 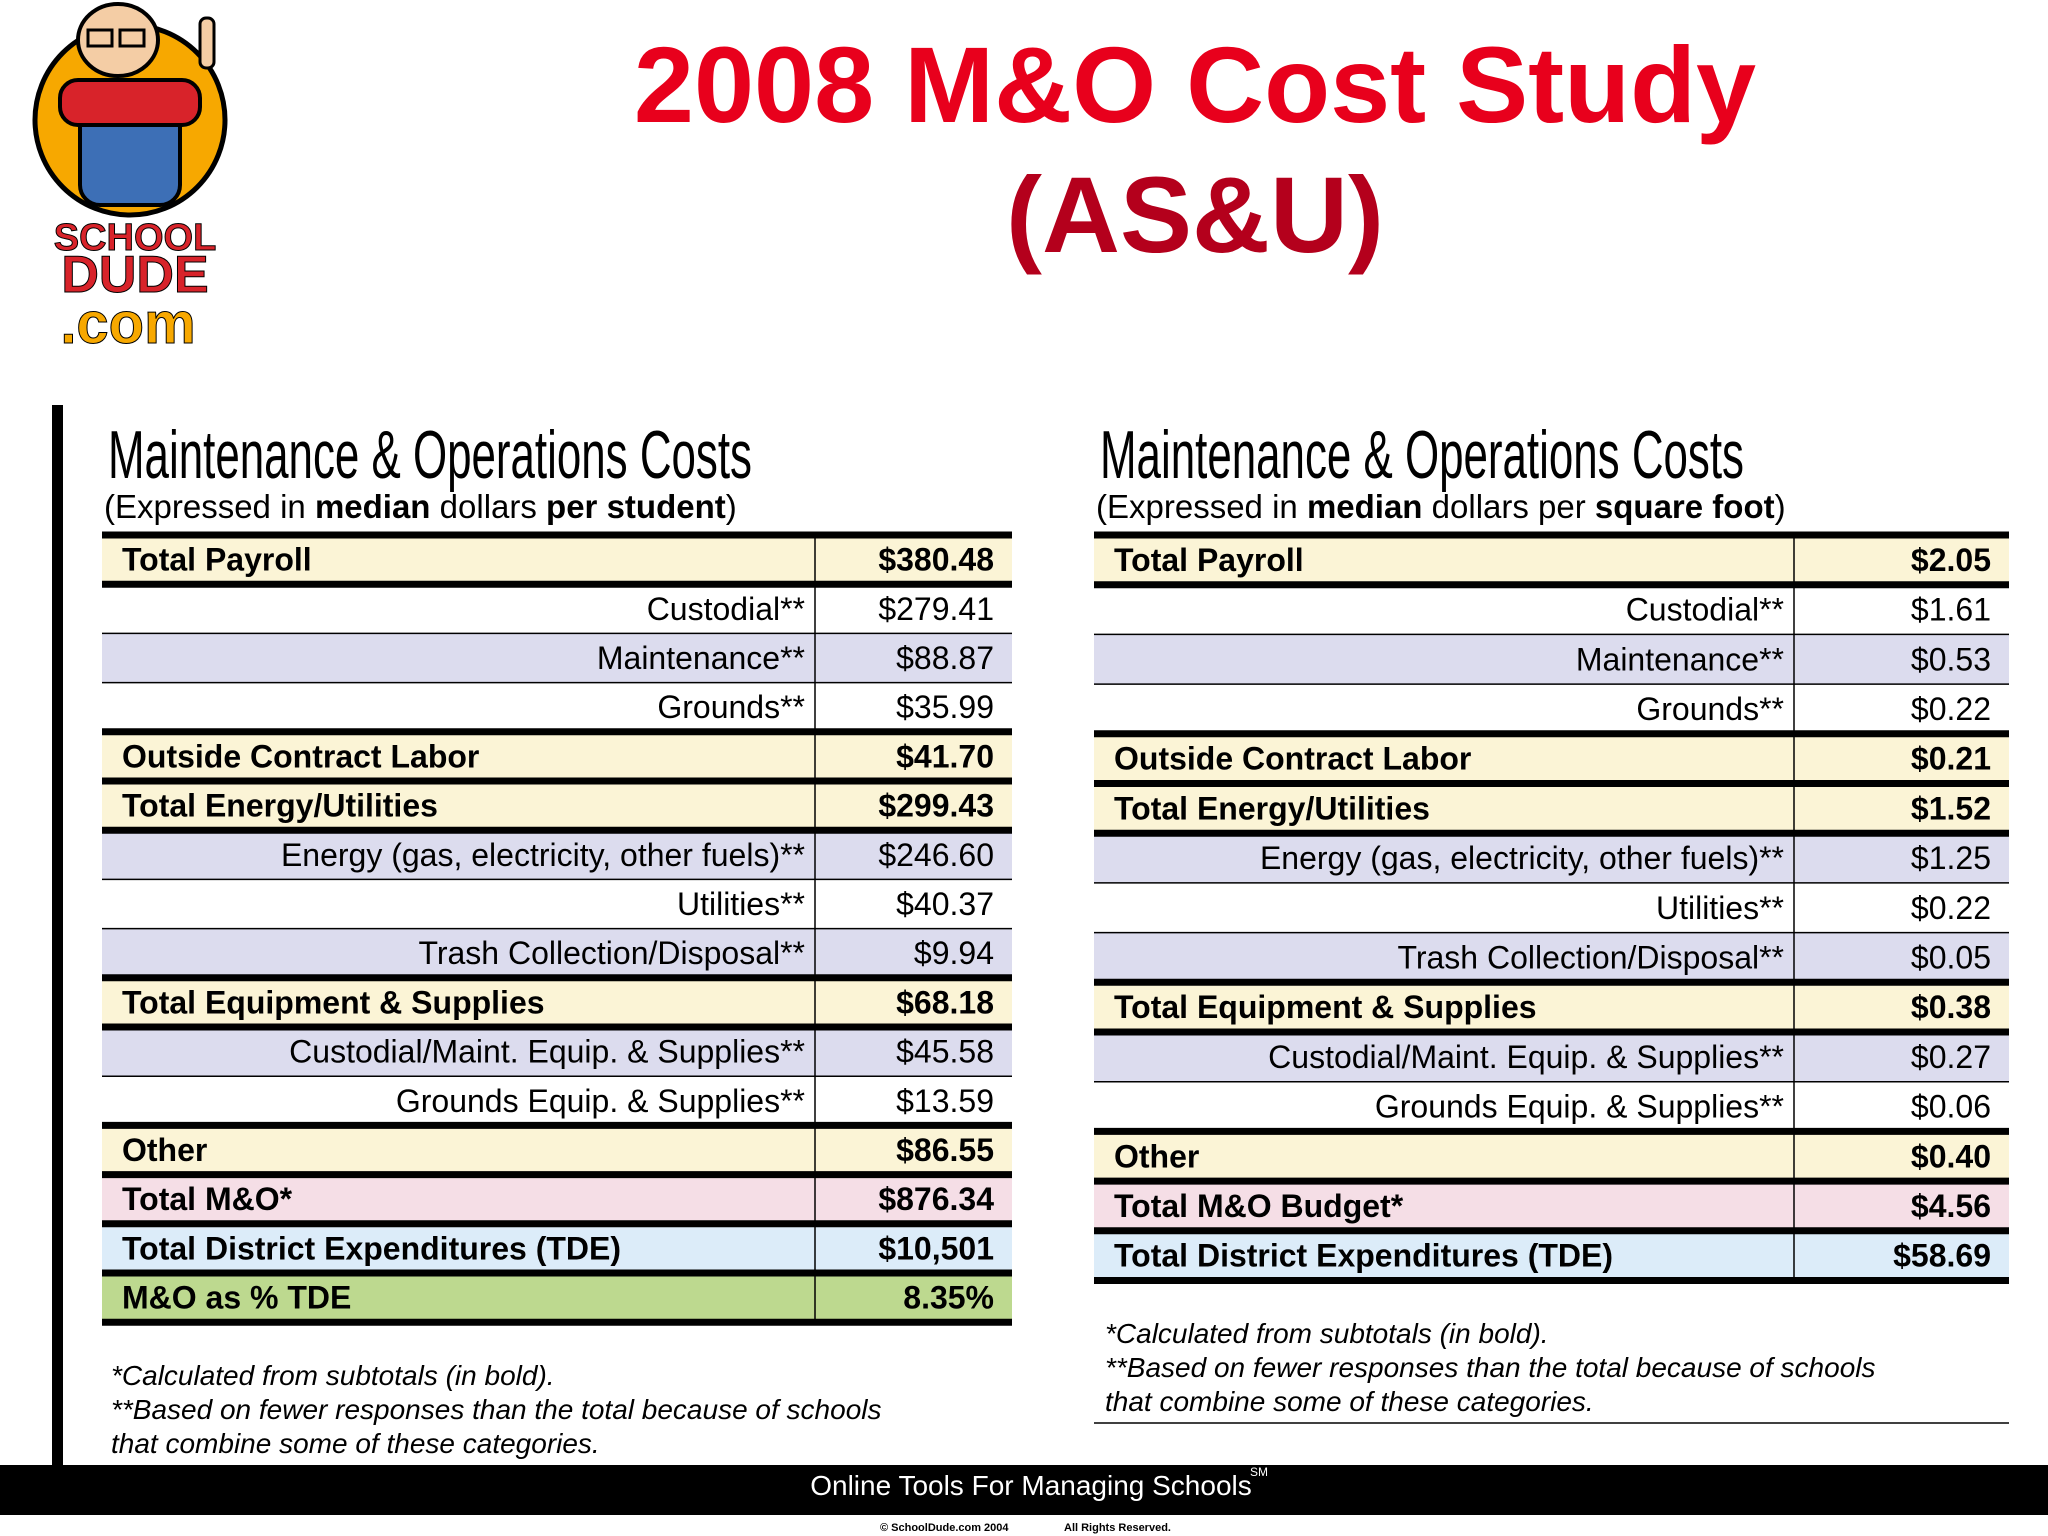 What do you see at coordinates (1942, 1256) in the screenshot?
I see `row-value: $58.69` at bounding box center [1942, 1256].